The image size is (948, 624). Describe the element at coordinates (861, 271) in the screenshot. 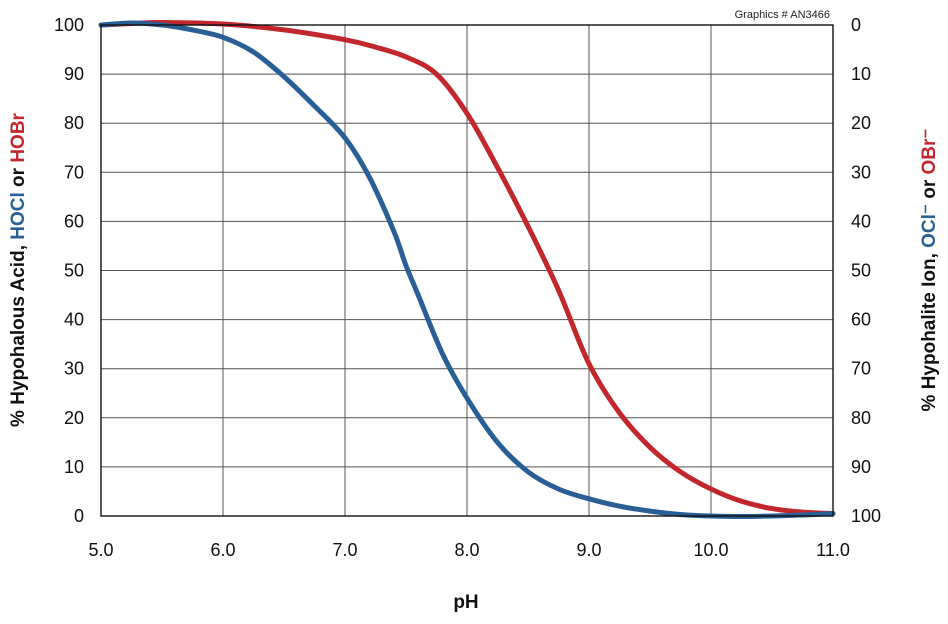

I see `right-y-tick-label: 50` at that location.